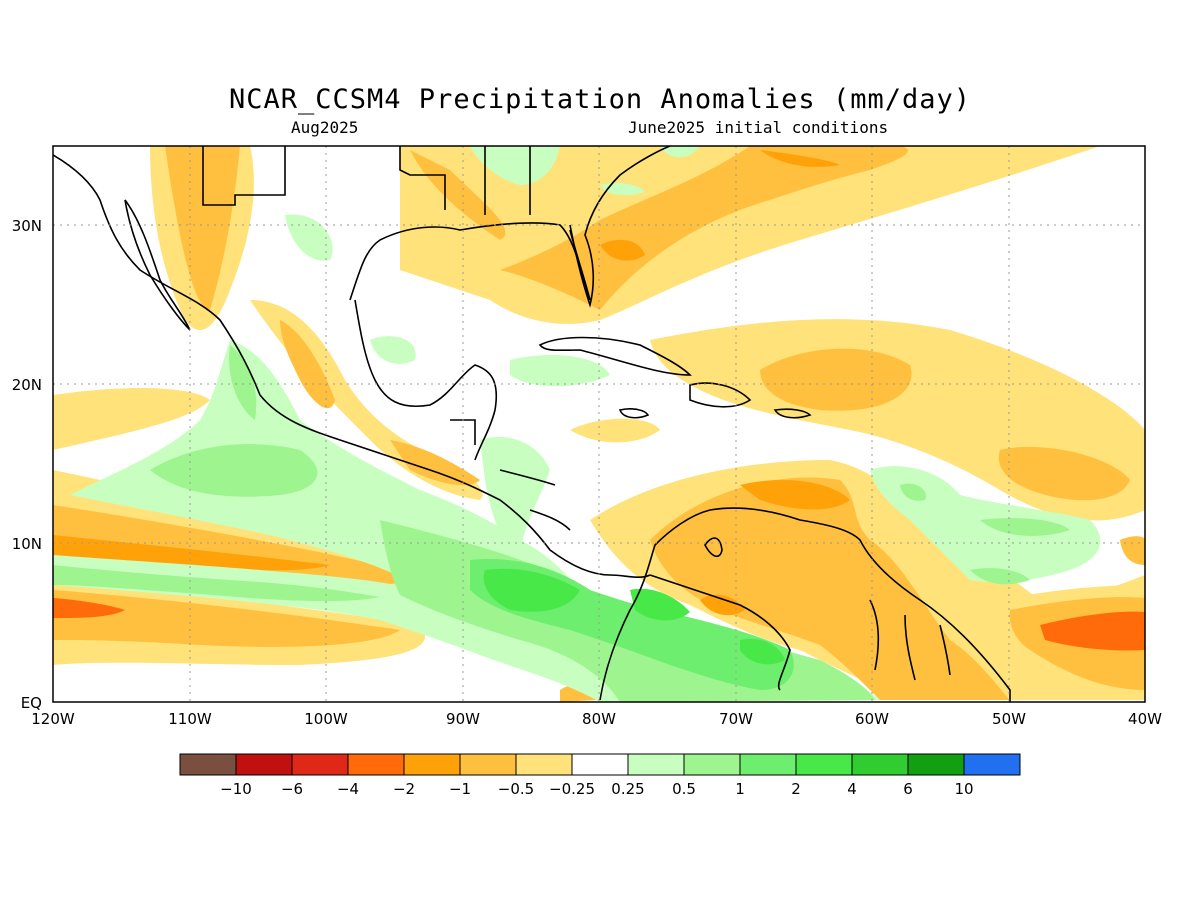 The image size is (1200, 900). Describe the element at coordinates (516, 789) in the screenshot. I see `colorbar-label: −0.5` at that location.